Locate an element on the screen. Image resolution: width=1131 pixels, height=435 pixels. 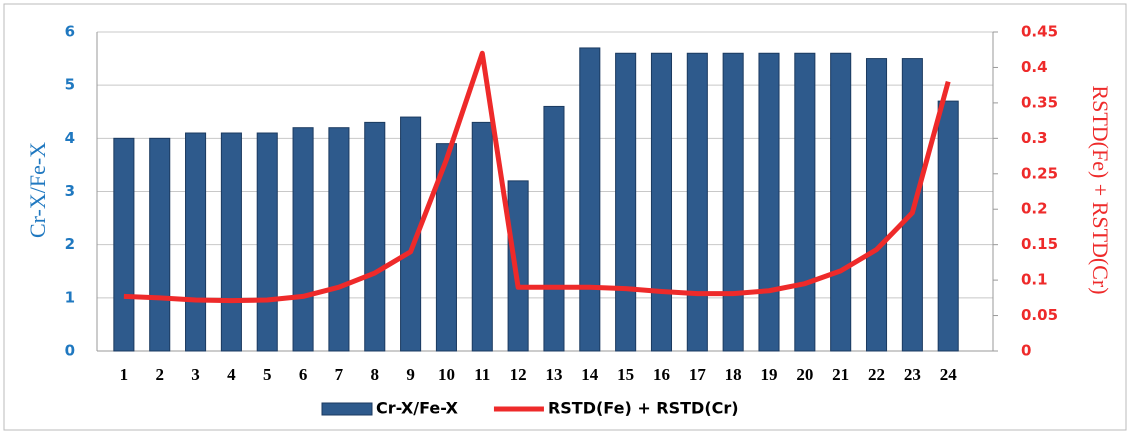
y2-tick-label: 0.2 is located at coordinates (1034, 209).